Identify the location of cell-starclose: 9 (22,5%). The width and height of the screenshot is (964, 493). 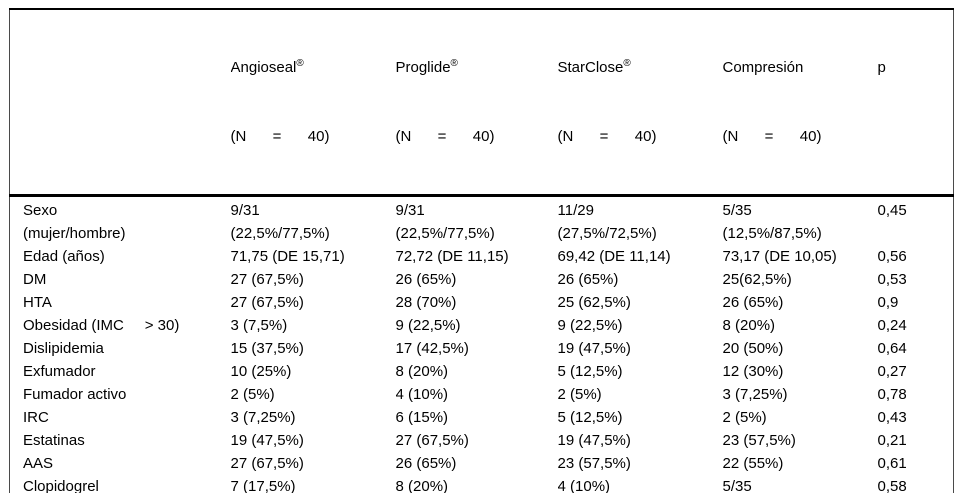
(590, 325).